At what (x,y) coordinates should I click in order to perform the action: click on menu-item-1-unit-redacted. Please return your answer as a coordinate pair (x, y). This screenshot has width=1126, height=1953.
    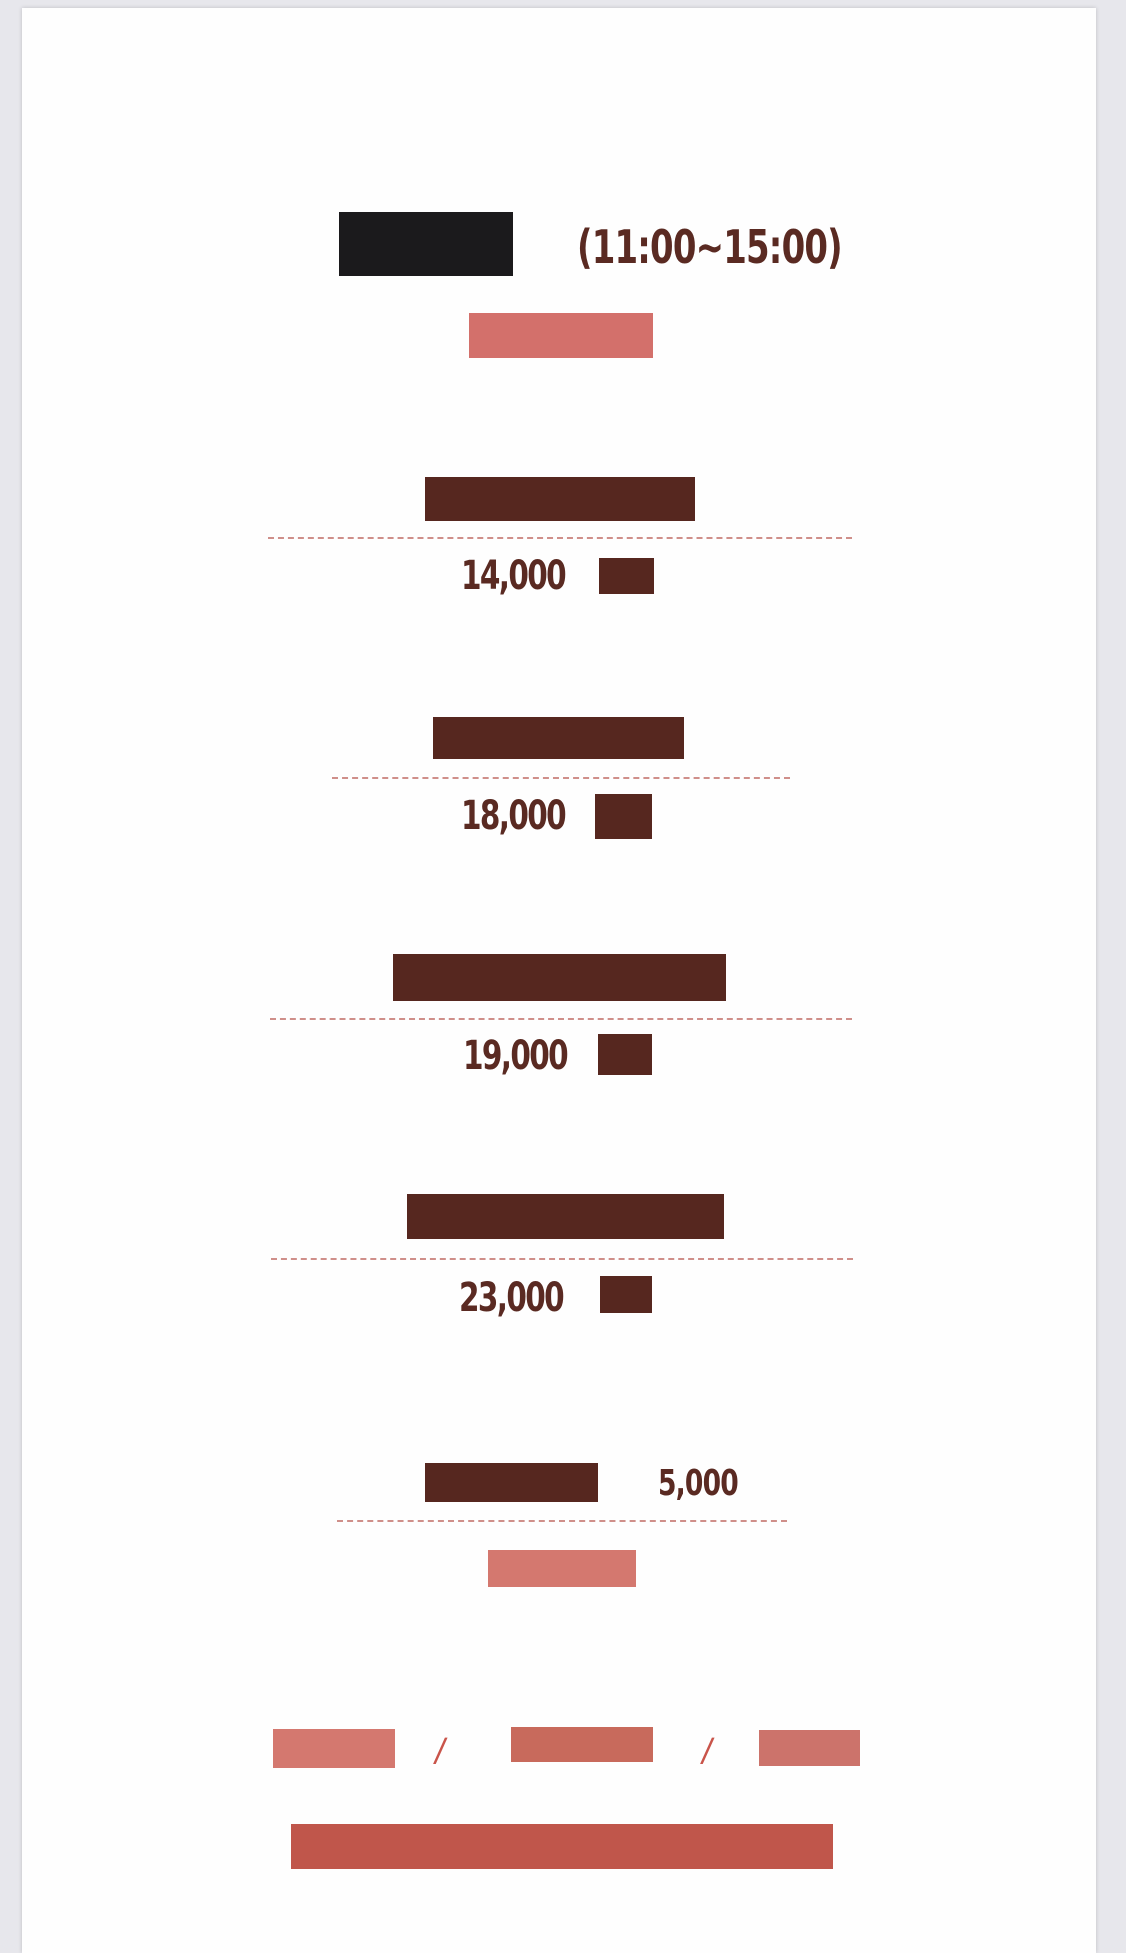
    Looking at the image, I should click on (626, 576).